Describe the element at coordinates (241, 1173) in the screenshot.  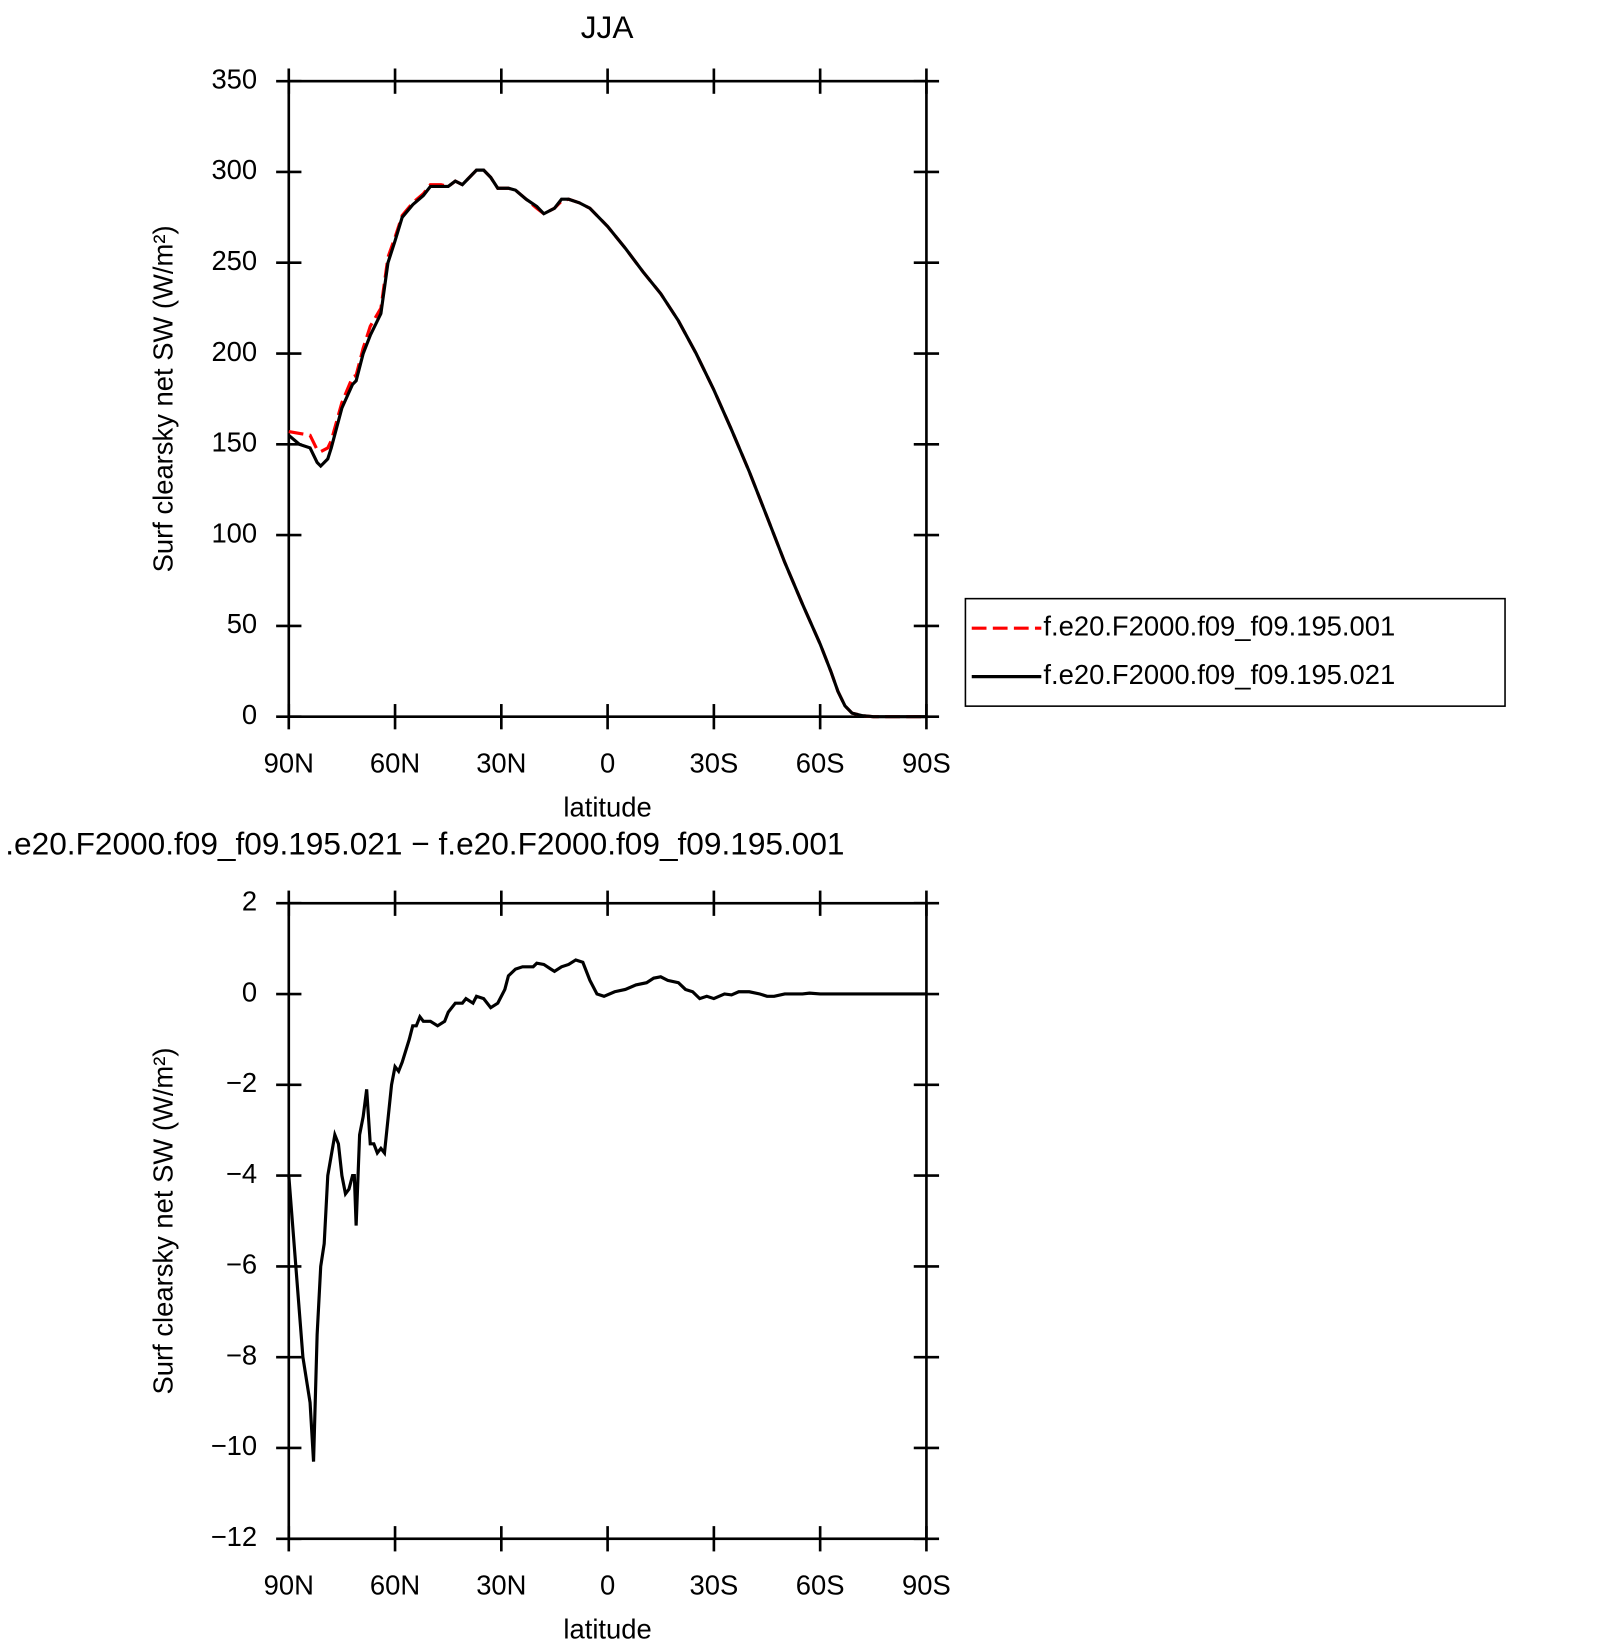
I see `y-tick-label: −4` at that location.